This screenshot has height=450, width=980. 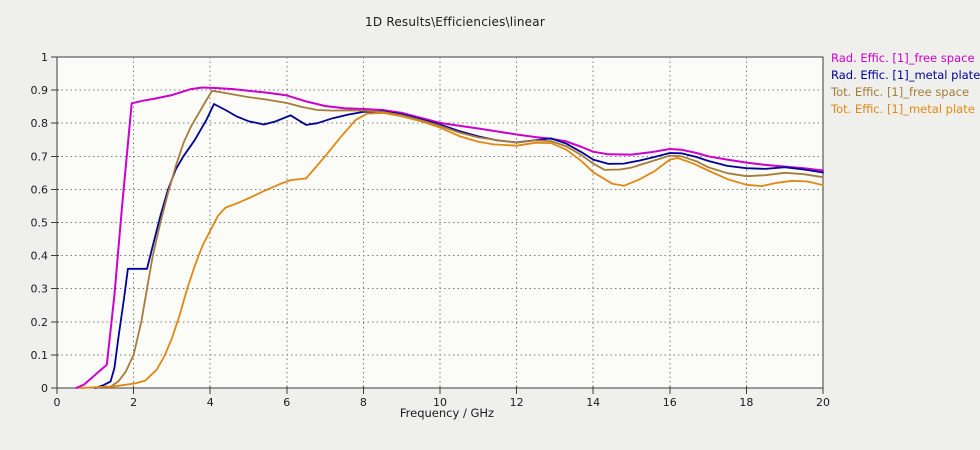 What do you see at coordinates (903, 109) in the screenshot?
I see `legend-item-3: Tot. Effic. [1]_metal plate` at bounding box center [903, 109].